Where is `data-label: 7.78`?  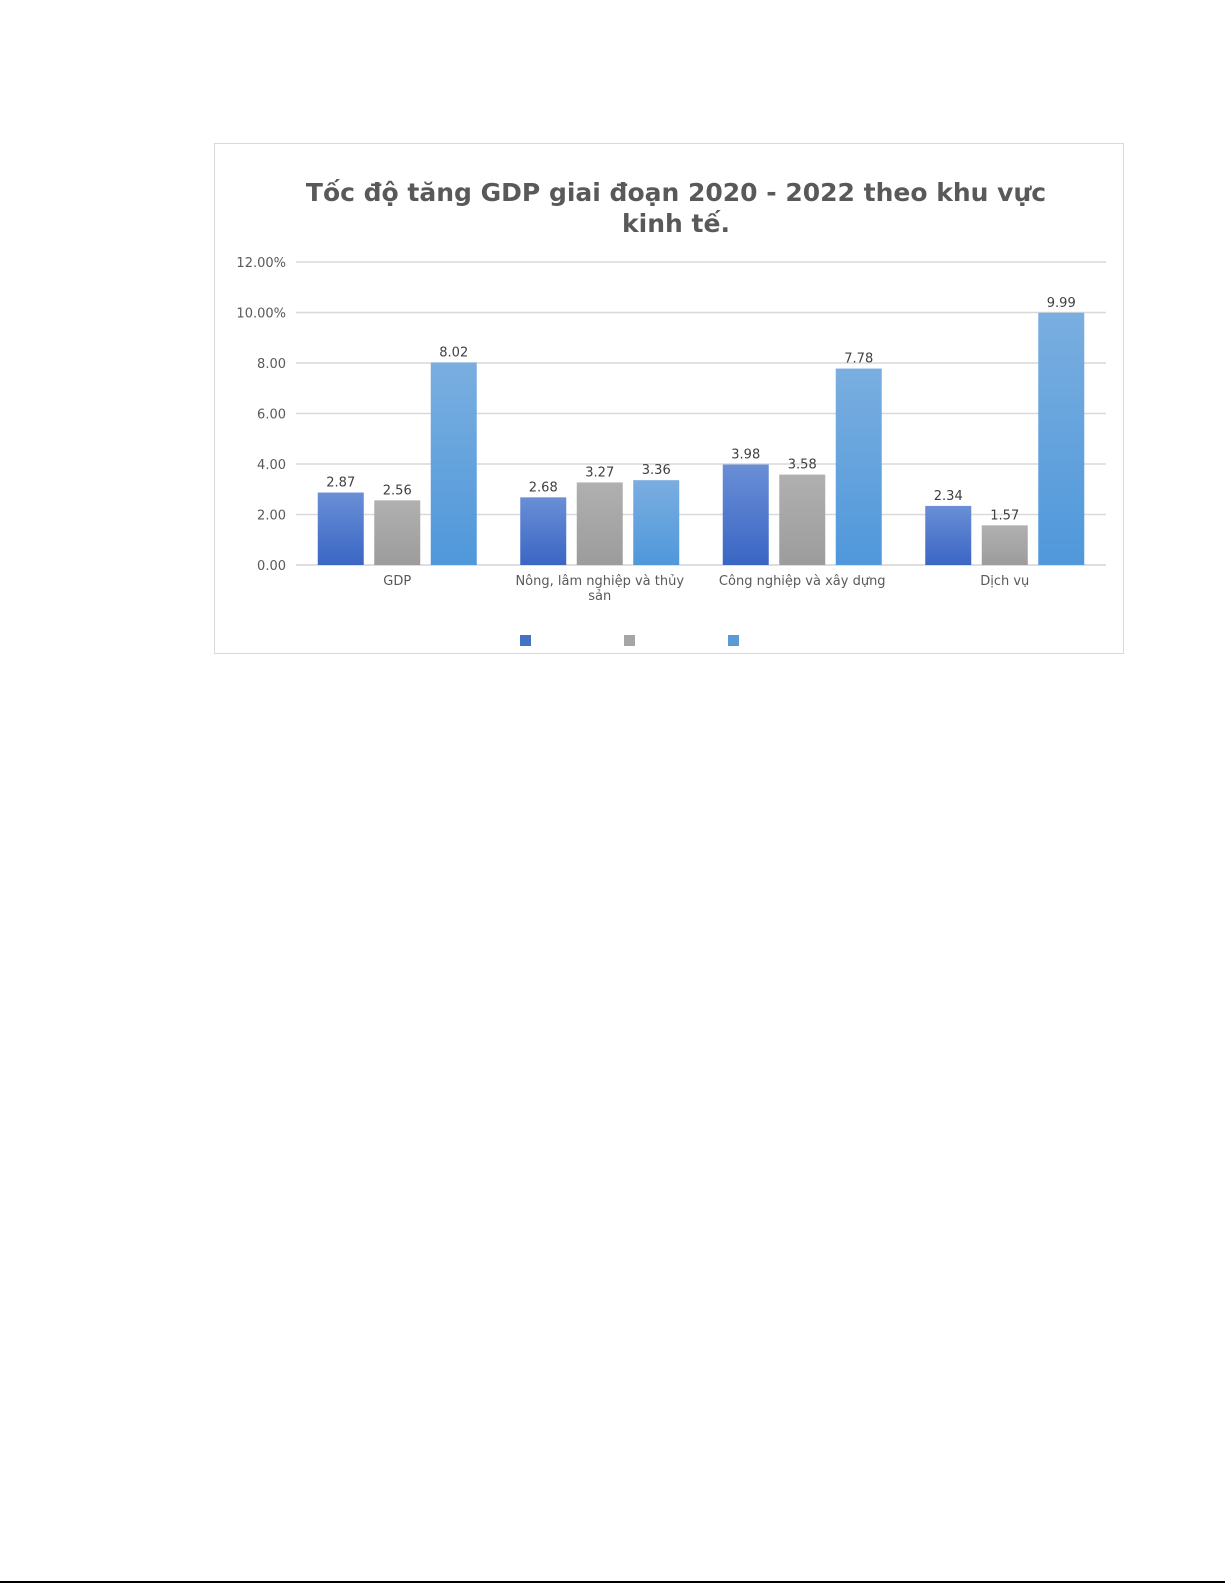 data-label: 7.78 is located at coordinates (858, 359).